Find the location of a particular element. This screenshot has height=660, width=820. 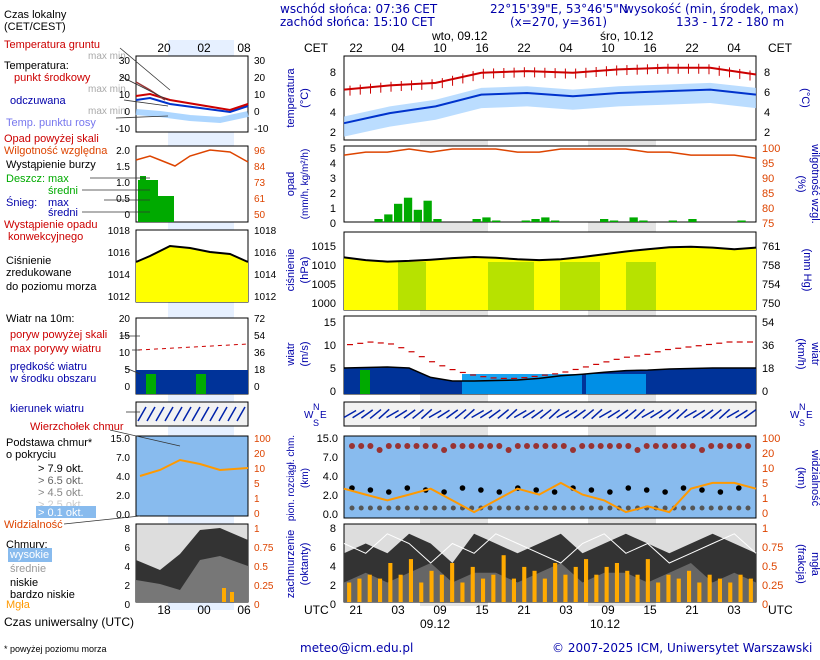

legend-okt65: > 6.5 okt. is located at coordinates (61, 481).